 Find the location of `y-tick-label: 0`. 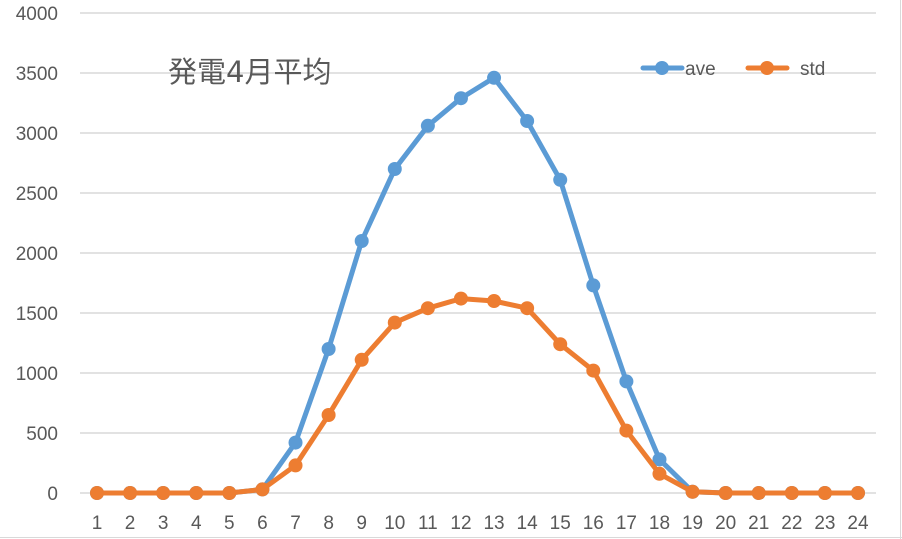

y-tick-label: 0 is located at coordinates (52, 494).